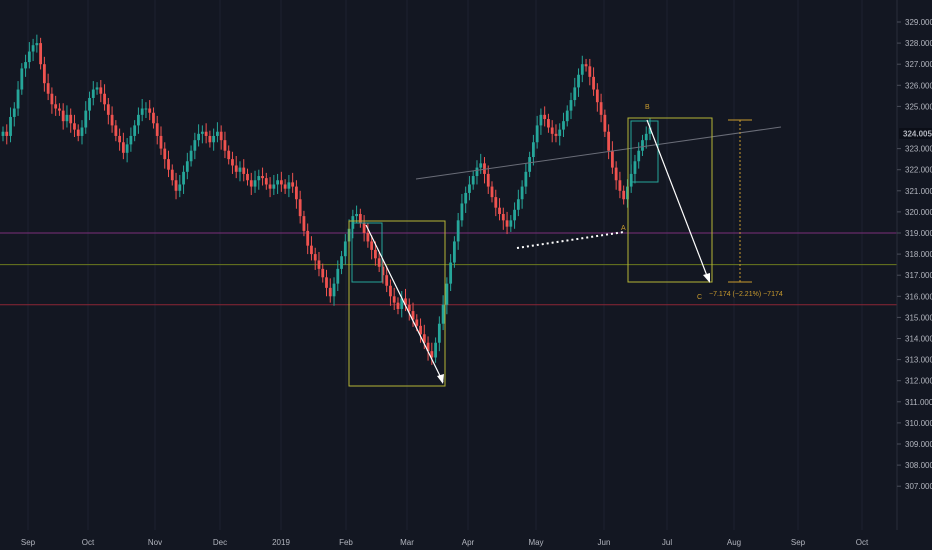 The height and width of the screenshot is (550, 932). I want to click on price-axis-panel, so click(914, 275).